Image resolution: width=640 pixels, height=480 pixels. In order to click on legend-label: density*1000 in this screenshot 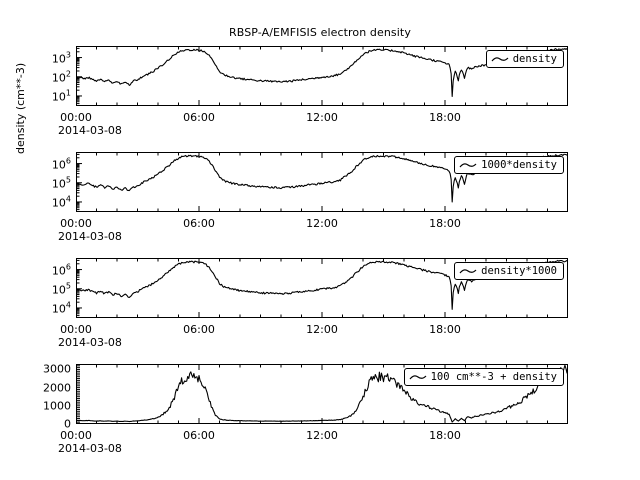, I will do `click(519, 271)`.